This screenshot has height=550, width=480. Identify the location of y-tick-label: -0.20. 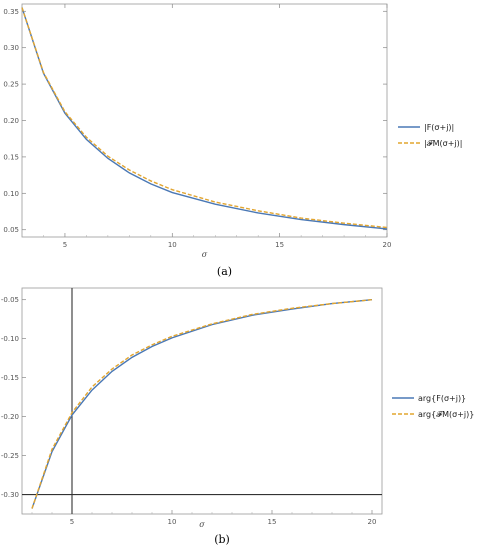
(10, 417).